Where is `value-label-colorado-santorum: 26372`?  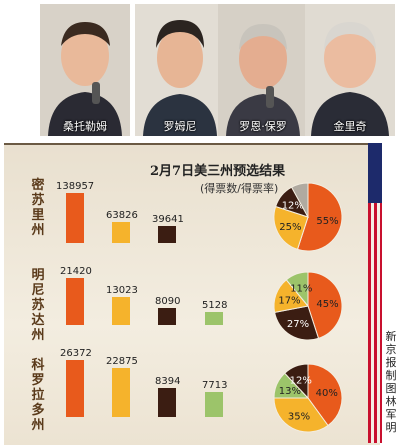
value-label-colorado-santorum: 26372 is located at coordinates (76, 353).